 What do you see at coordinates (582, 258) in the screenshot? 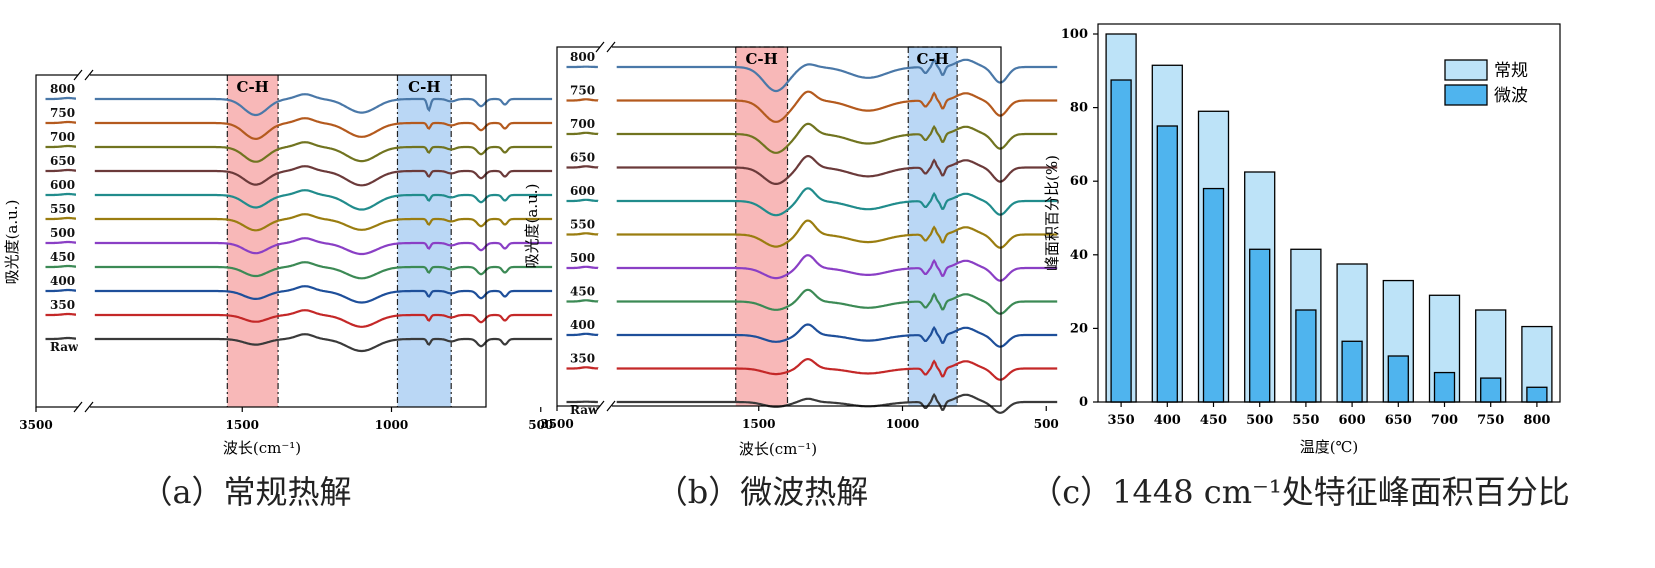
I see `b-series-label-500: 500` at bounding box center [582, 258].